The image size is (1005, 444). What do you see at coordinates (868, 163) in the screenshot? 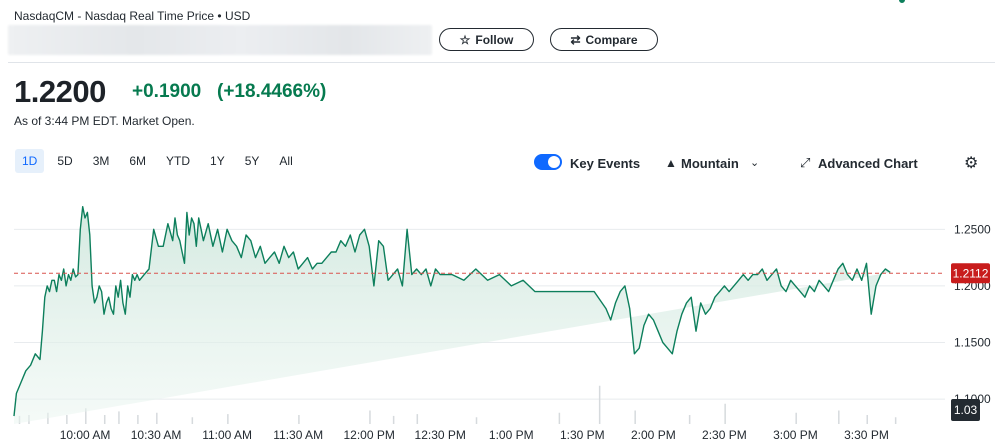
I see `advanced-chart-button: Advanced Chart` at bounding box center [868, 163].